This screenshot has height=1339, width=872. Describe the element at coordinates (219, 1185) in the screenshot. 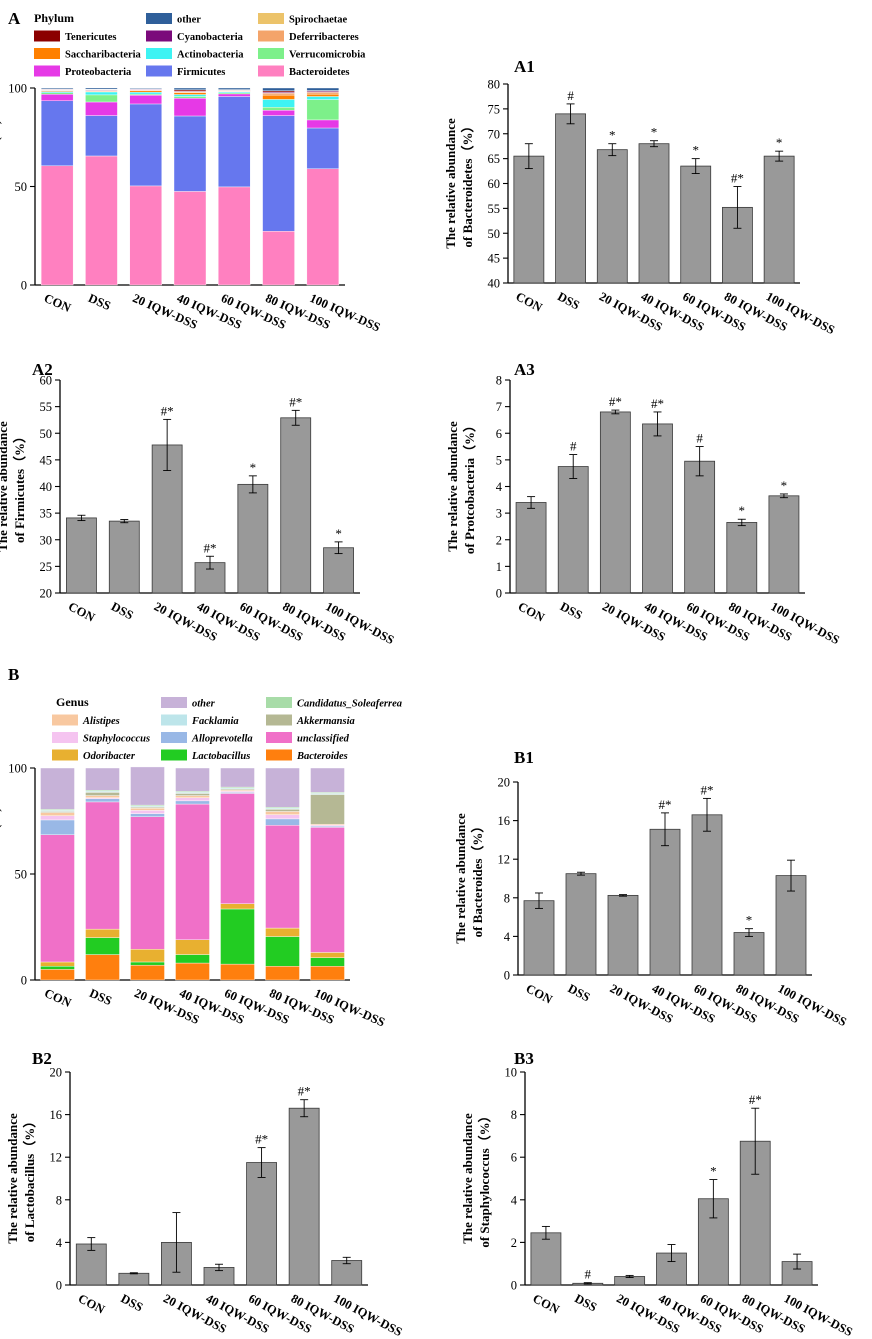

I see `bars-B2: #* #*` at that location.